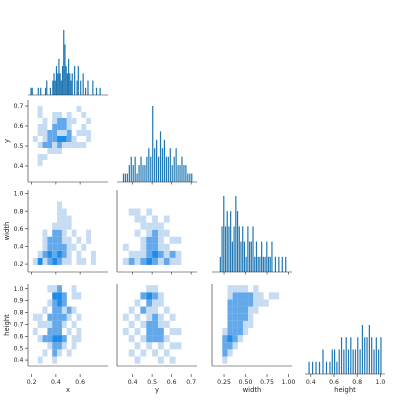 This screenshot has height=400, width=400. Describe the element at coordinates (345, 384) in the screenshot. I see `xaxis-height: 0.4 0.6 0.8 1.0 height` at that location.